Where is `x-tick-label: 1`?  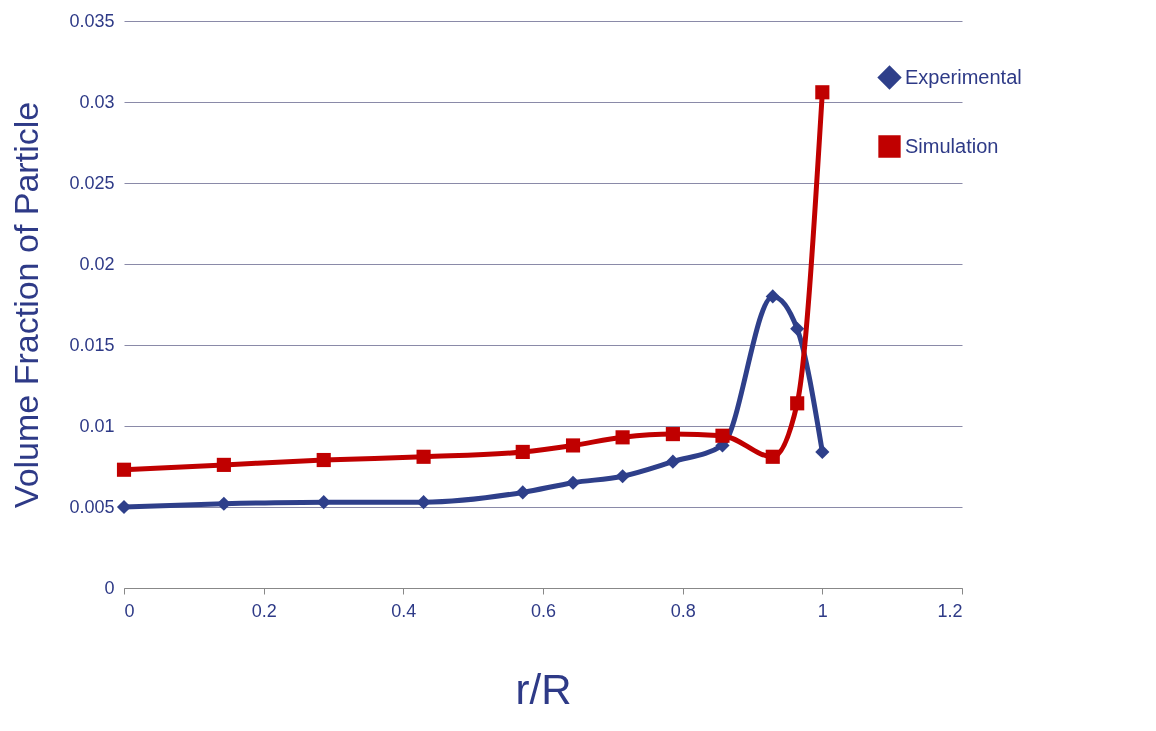 x-tick-label: 1 is located at coordinates (822, 610).